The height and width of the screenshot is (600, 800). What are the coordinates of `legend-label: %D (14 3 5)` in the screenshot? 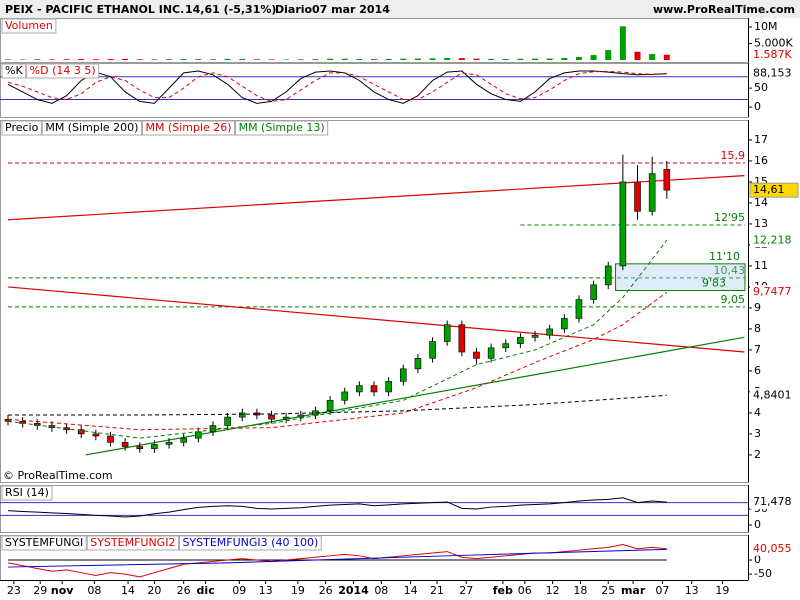 It's located at (63, 70).